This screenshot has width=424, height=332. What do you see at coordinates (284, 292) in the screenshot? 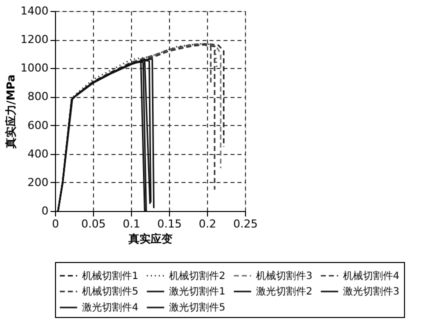
I see `legend-label: 激光切割件2` at bounding box center [284, 292].